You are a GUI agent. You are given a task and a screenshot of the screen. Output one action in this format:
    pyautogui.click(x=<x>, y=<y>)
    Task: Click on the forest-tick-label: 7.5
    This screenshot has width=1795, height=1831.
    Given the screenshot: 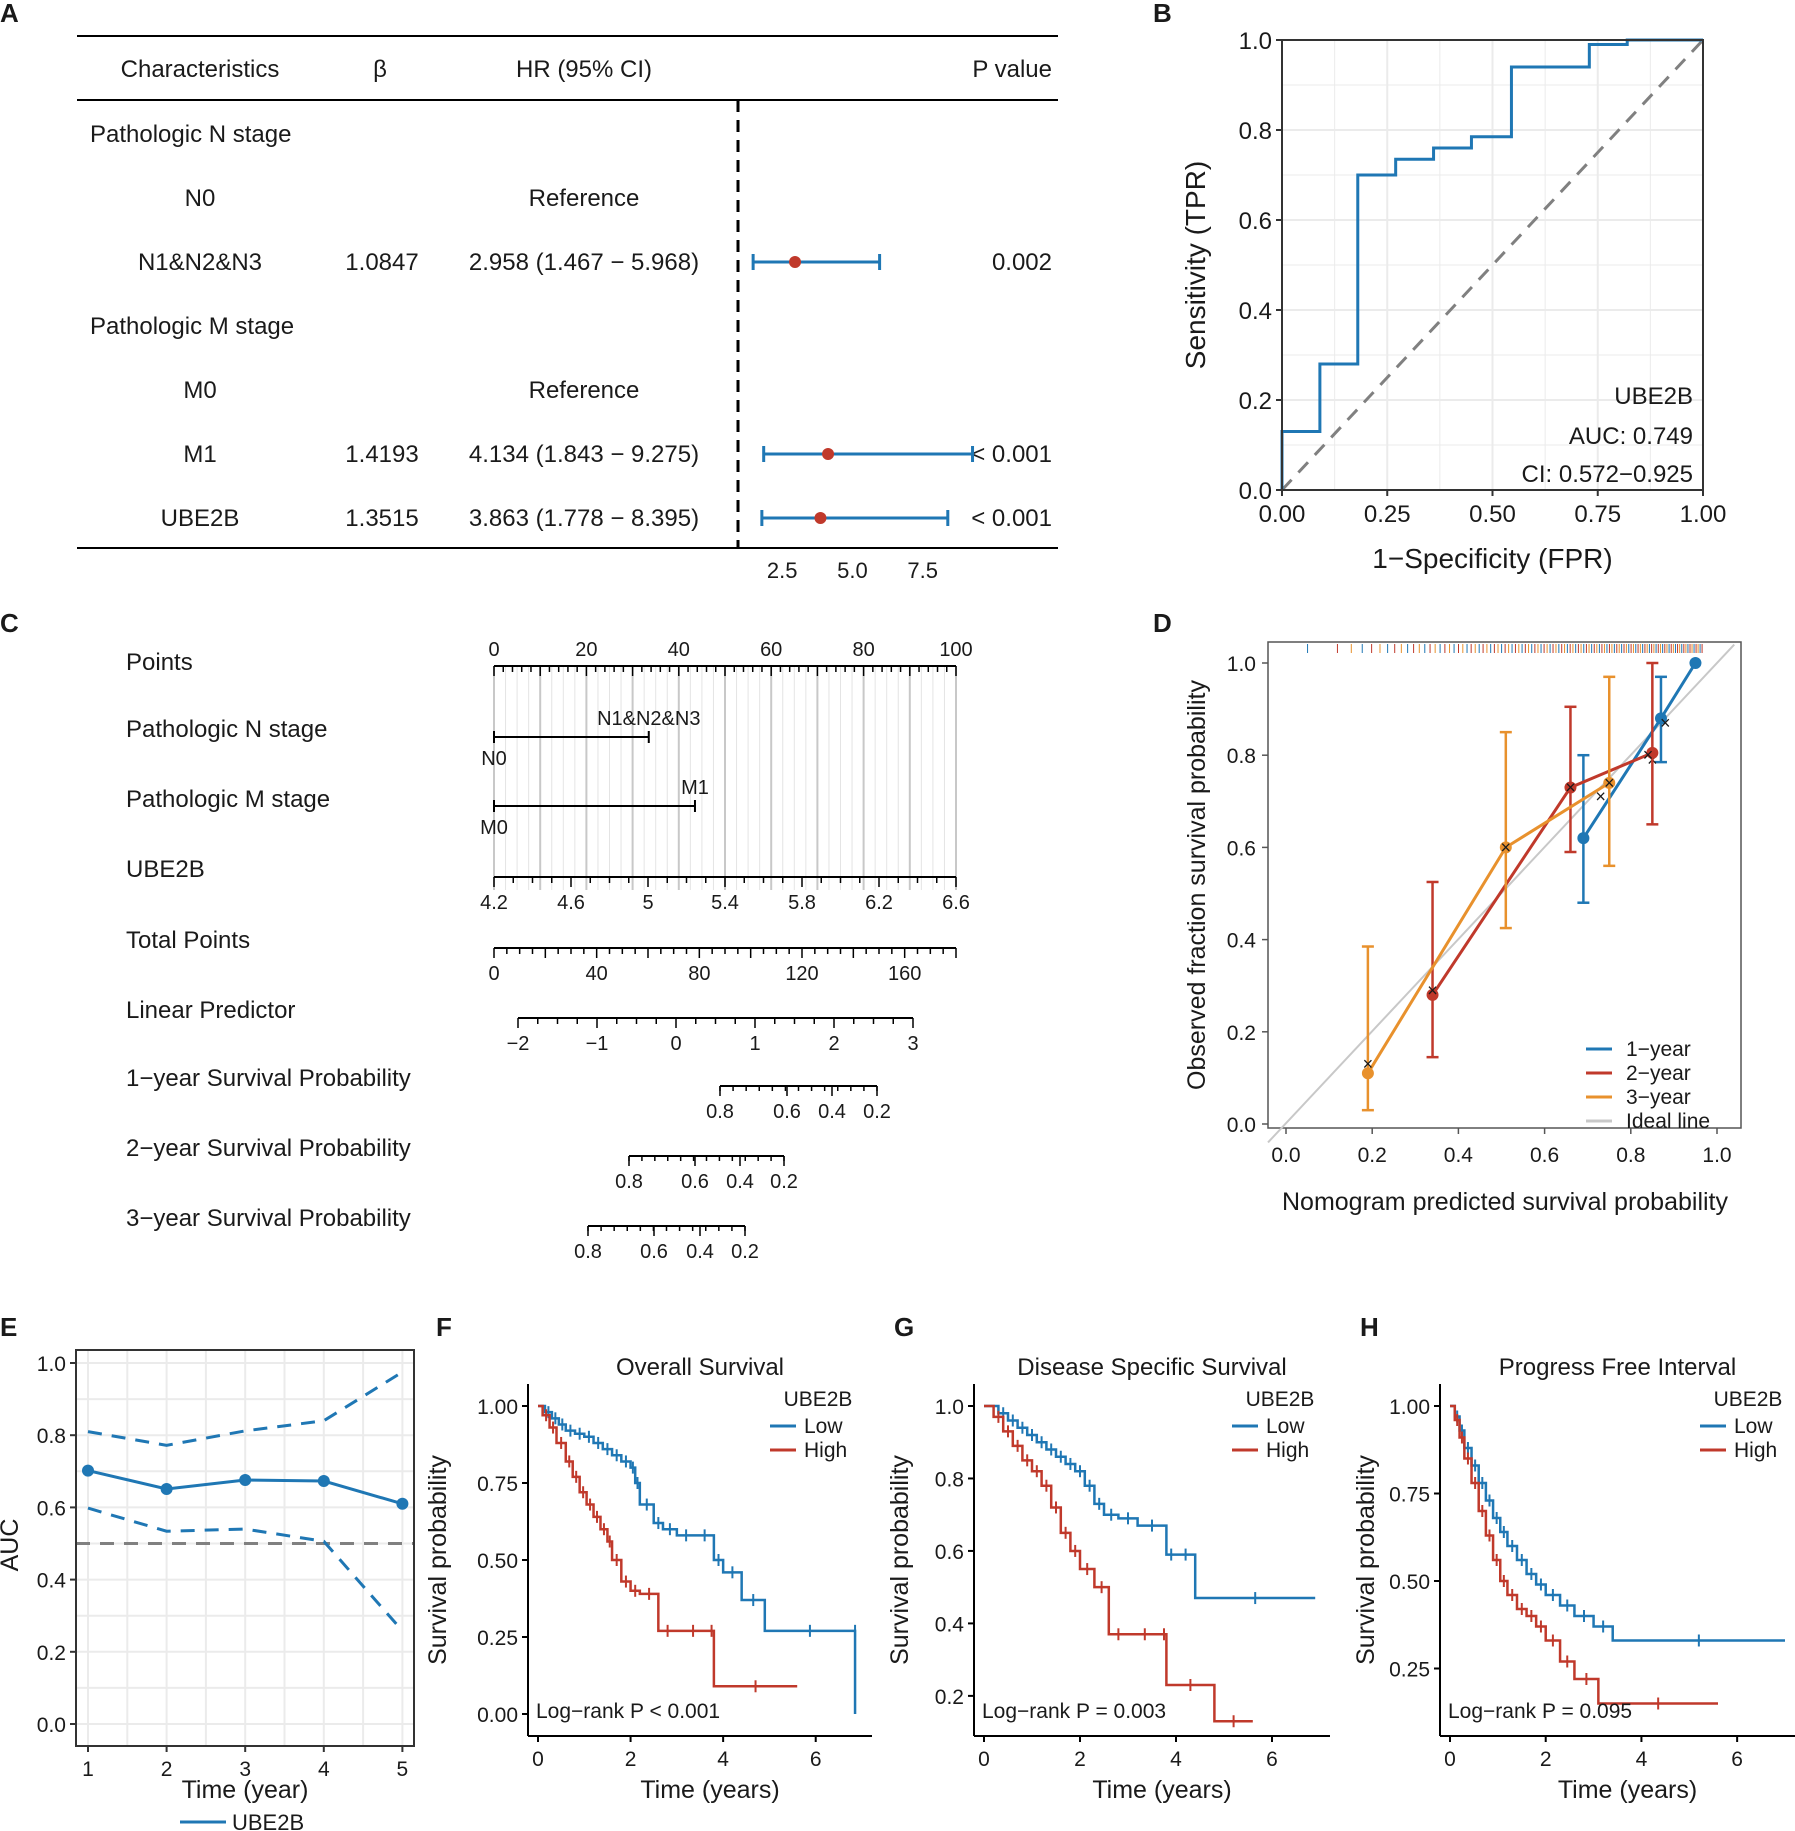 What is the action you would take?
    pyautogui.click(x=922, y=570)
    